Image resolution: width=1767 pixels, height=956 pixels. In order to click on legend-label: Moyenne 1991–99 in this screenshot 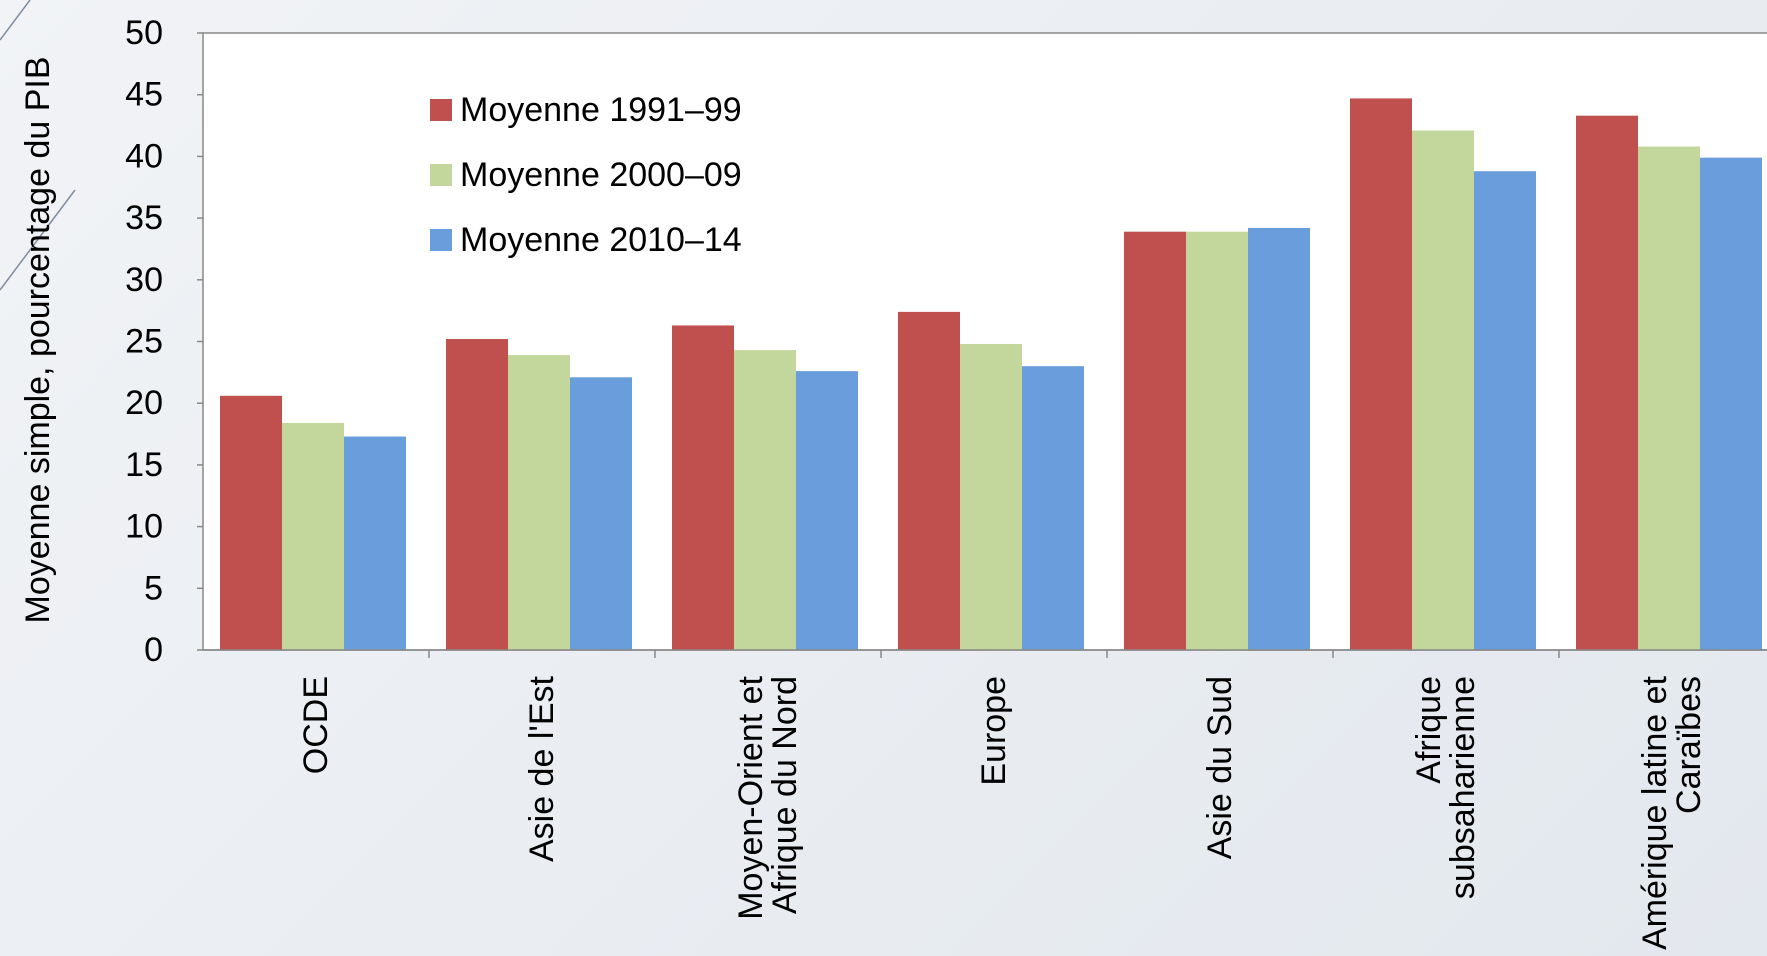, I will do `click(601, 110)`.